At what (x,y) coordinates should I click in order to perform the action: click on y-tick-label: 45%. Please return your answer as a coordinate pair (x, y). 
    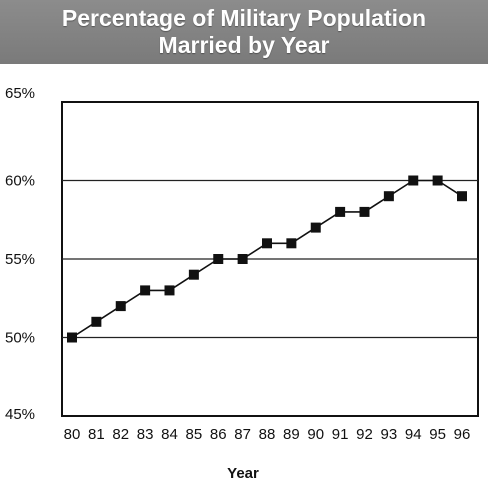
    Looking at the image, I should click on (20, 414).